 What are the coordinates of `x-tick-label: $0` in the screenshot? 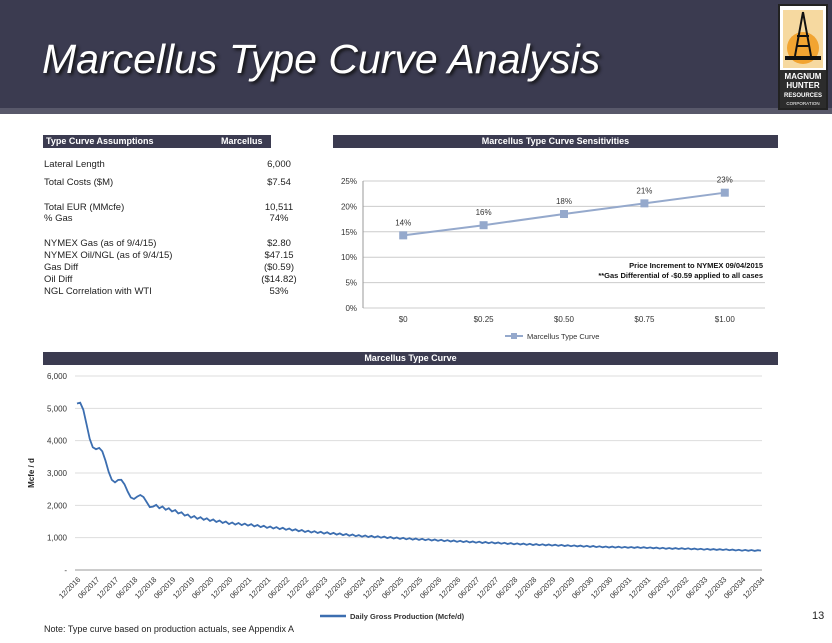 It's located at (403, 319).